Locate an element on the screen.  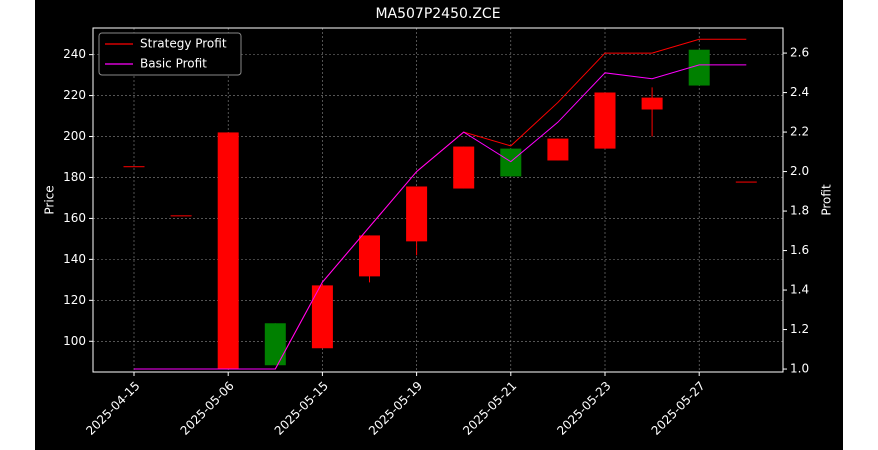
y2-tick-label: 2.4 is located at coordinates (799, 92).